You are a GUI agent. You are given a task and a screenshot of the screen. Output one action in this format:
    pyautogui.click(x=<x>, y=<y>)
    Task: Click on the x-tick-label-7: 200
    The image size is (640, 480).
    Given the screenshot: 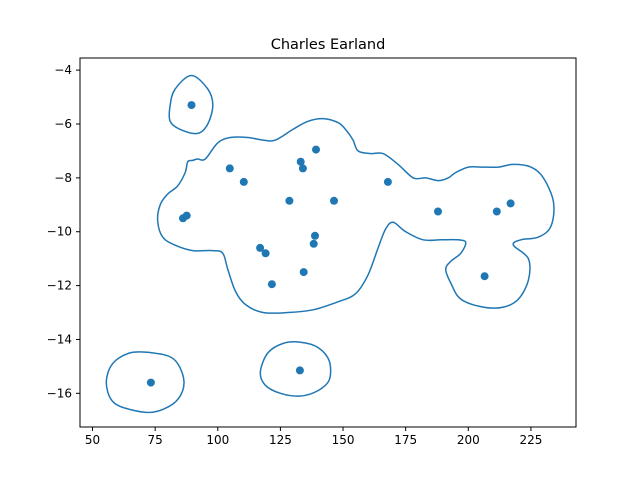 What is the action you would take?
    pyautogui.click(x=468, y=440)
    